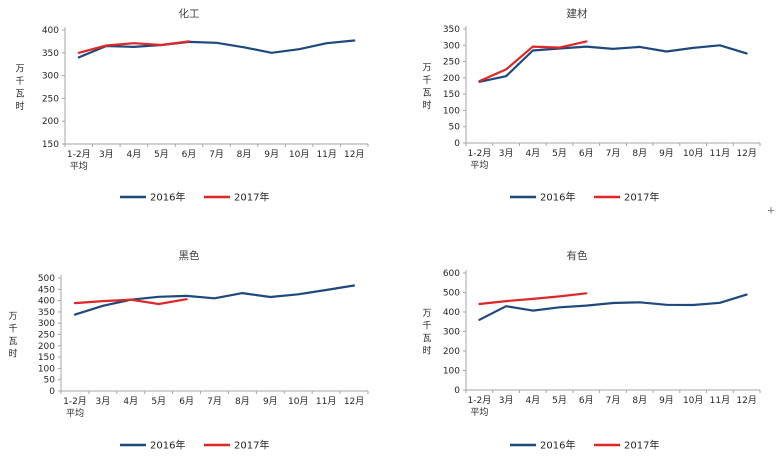 Image resolution: width=777 pixels, height=462 pixels. What do you see at coordinates (451, 313) in the screenshot?
I see `y-tick-label: 400` at bounding box center [451, 313].